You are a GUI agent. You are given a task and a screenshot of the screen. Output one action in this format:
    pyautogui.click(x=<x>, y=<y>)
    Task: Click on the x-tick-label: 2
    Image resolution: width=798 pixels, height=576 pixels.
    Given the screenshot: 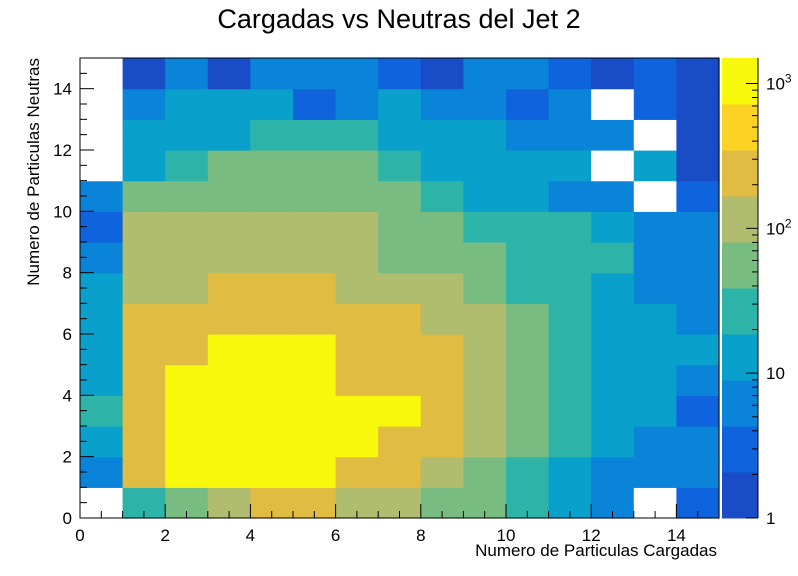 What is the action you would take?
    pyautogui.click(x=164, y=535)
    